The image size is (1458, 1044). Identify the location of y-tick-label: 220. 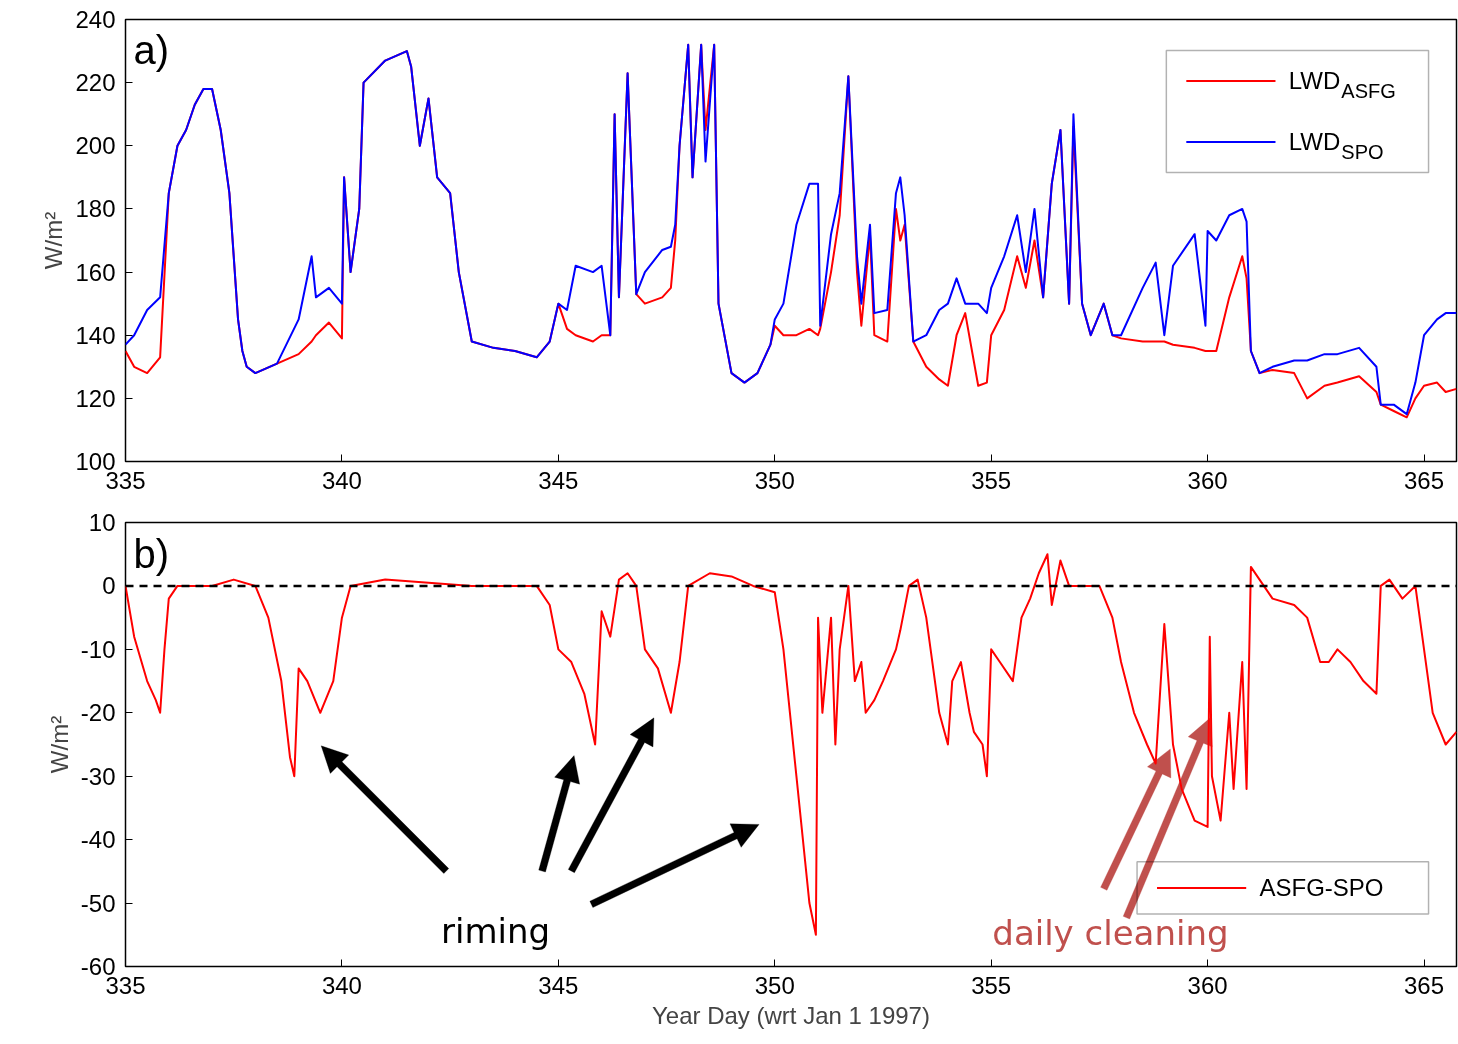
(95, 83).